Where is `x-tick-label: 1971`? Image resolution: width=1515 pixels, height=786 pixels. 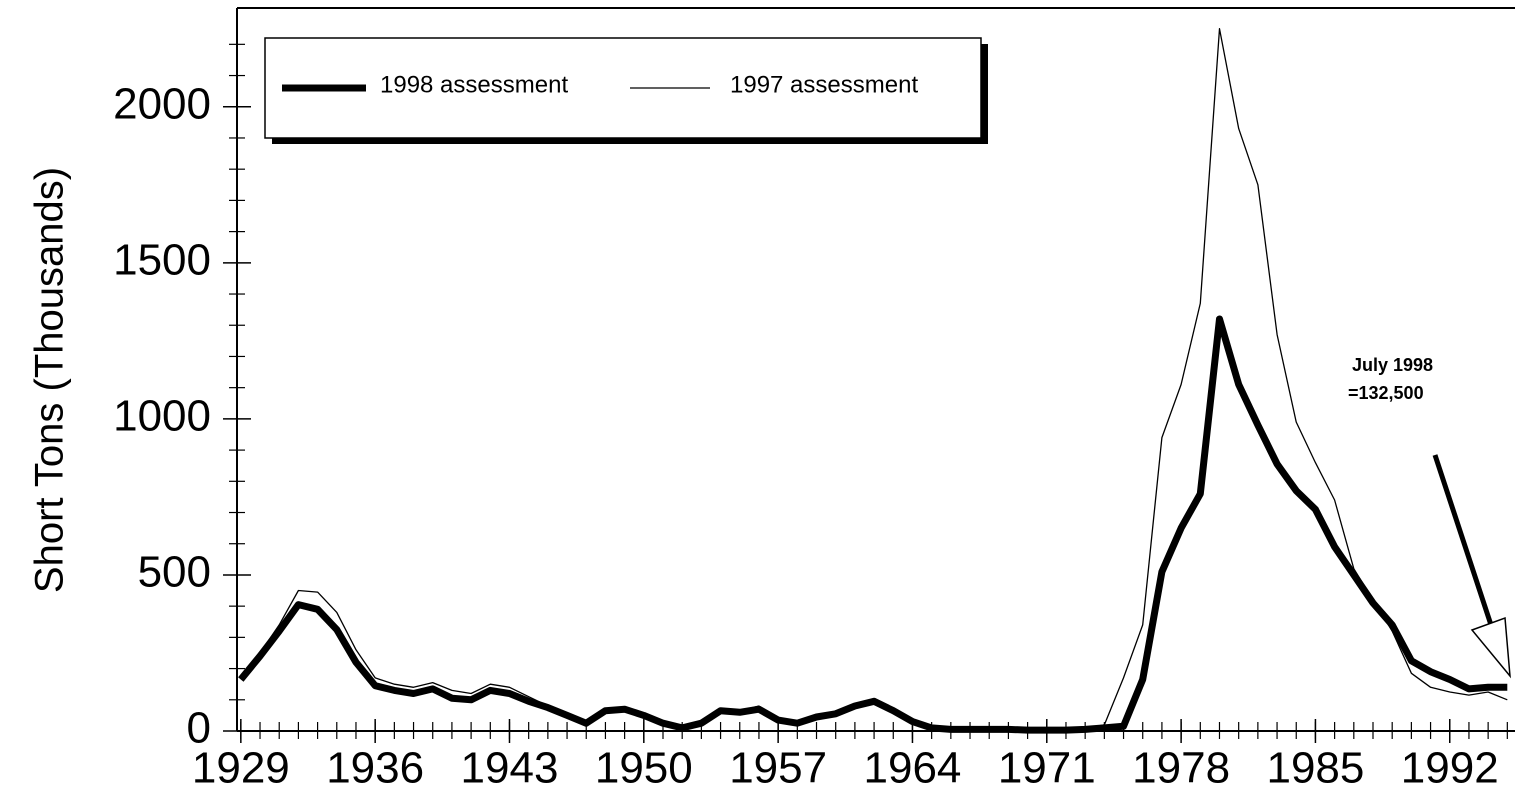 x-tick-label: 1971 is located at coordinates (1047, 765).